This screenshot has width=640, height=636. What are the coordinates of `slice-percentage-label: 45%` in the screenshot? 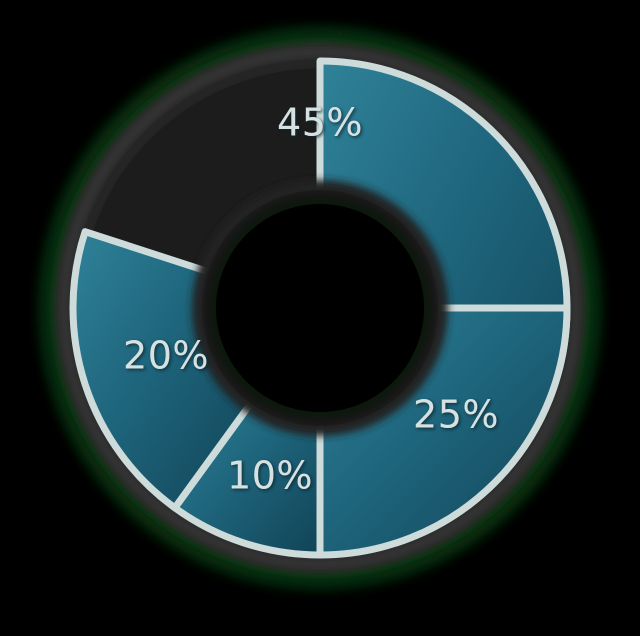 It's located at (320, 123).